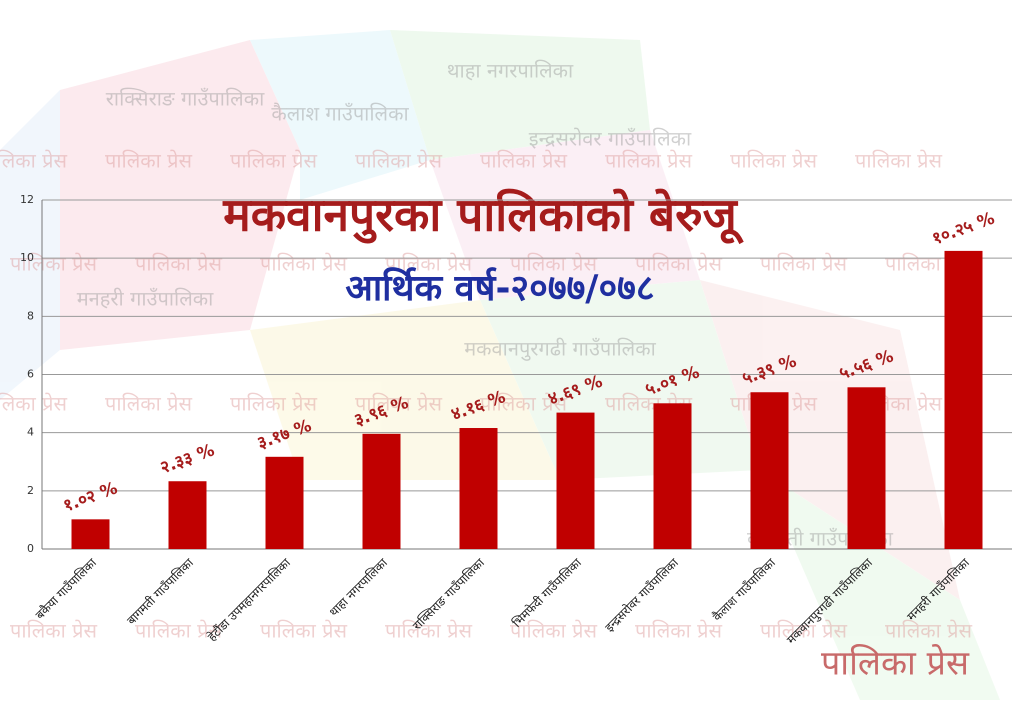 This screenshot has height=724, width=1024. I want to click on map-label: मनहरी गाउँपालिका, so click(145, 299).